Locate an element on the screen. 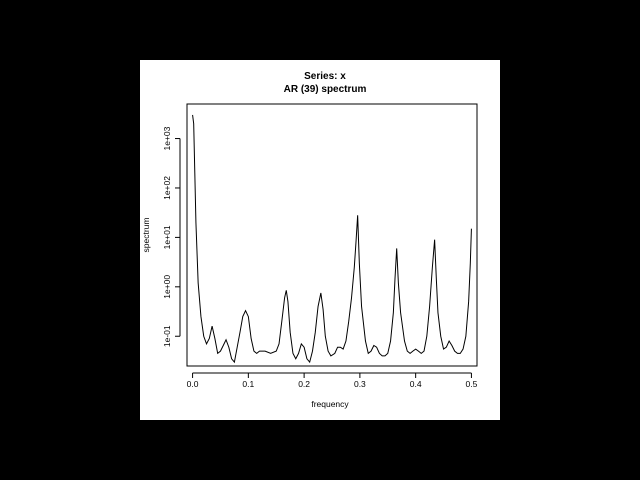 The image size is (640, 480). x-tick-label: 0.3 is located at coordinates (360, 384).